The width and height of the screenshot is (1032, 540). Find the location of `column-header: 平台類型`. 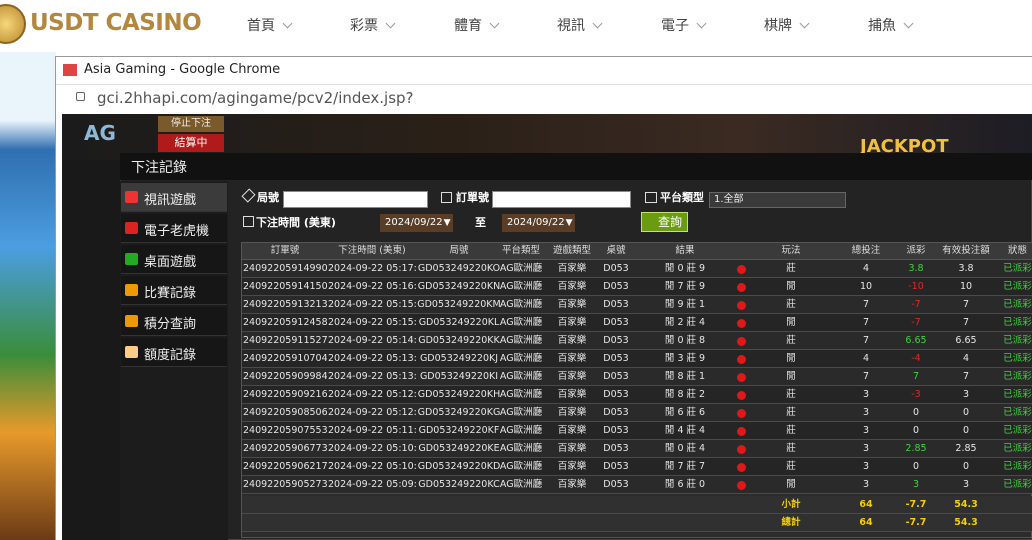

column-header: 平台類型 is located at coordinates (520, 250).